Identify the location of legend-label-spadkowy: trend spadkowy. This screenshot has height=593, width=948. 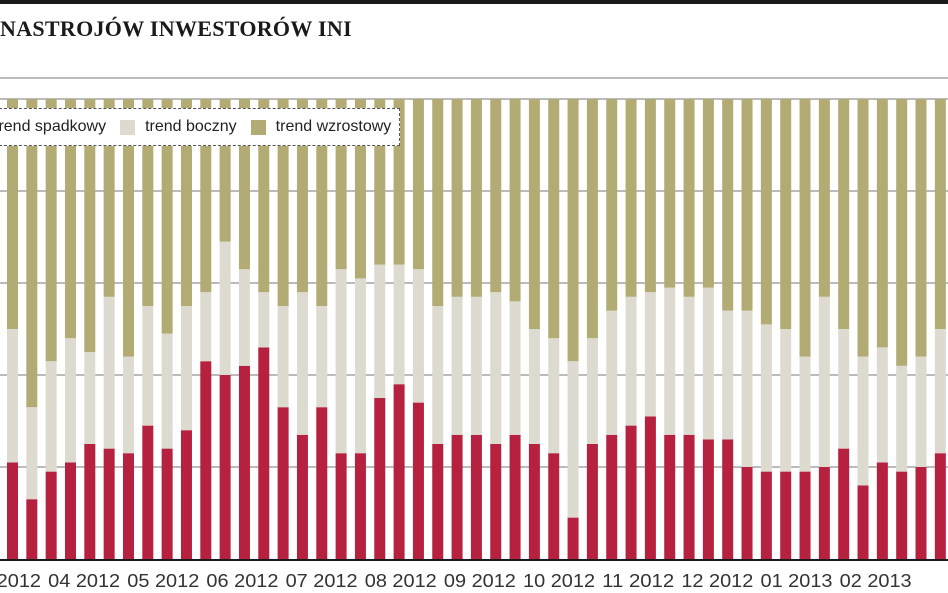
(53, 126).